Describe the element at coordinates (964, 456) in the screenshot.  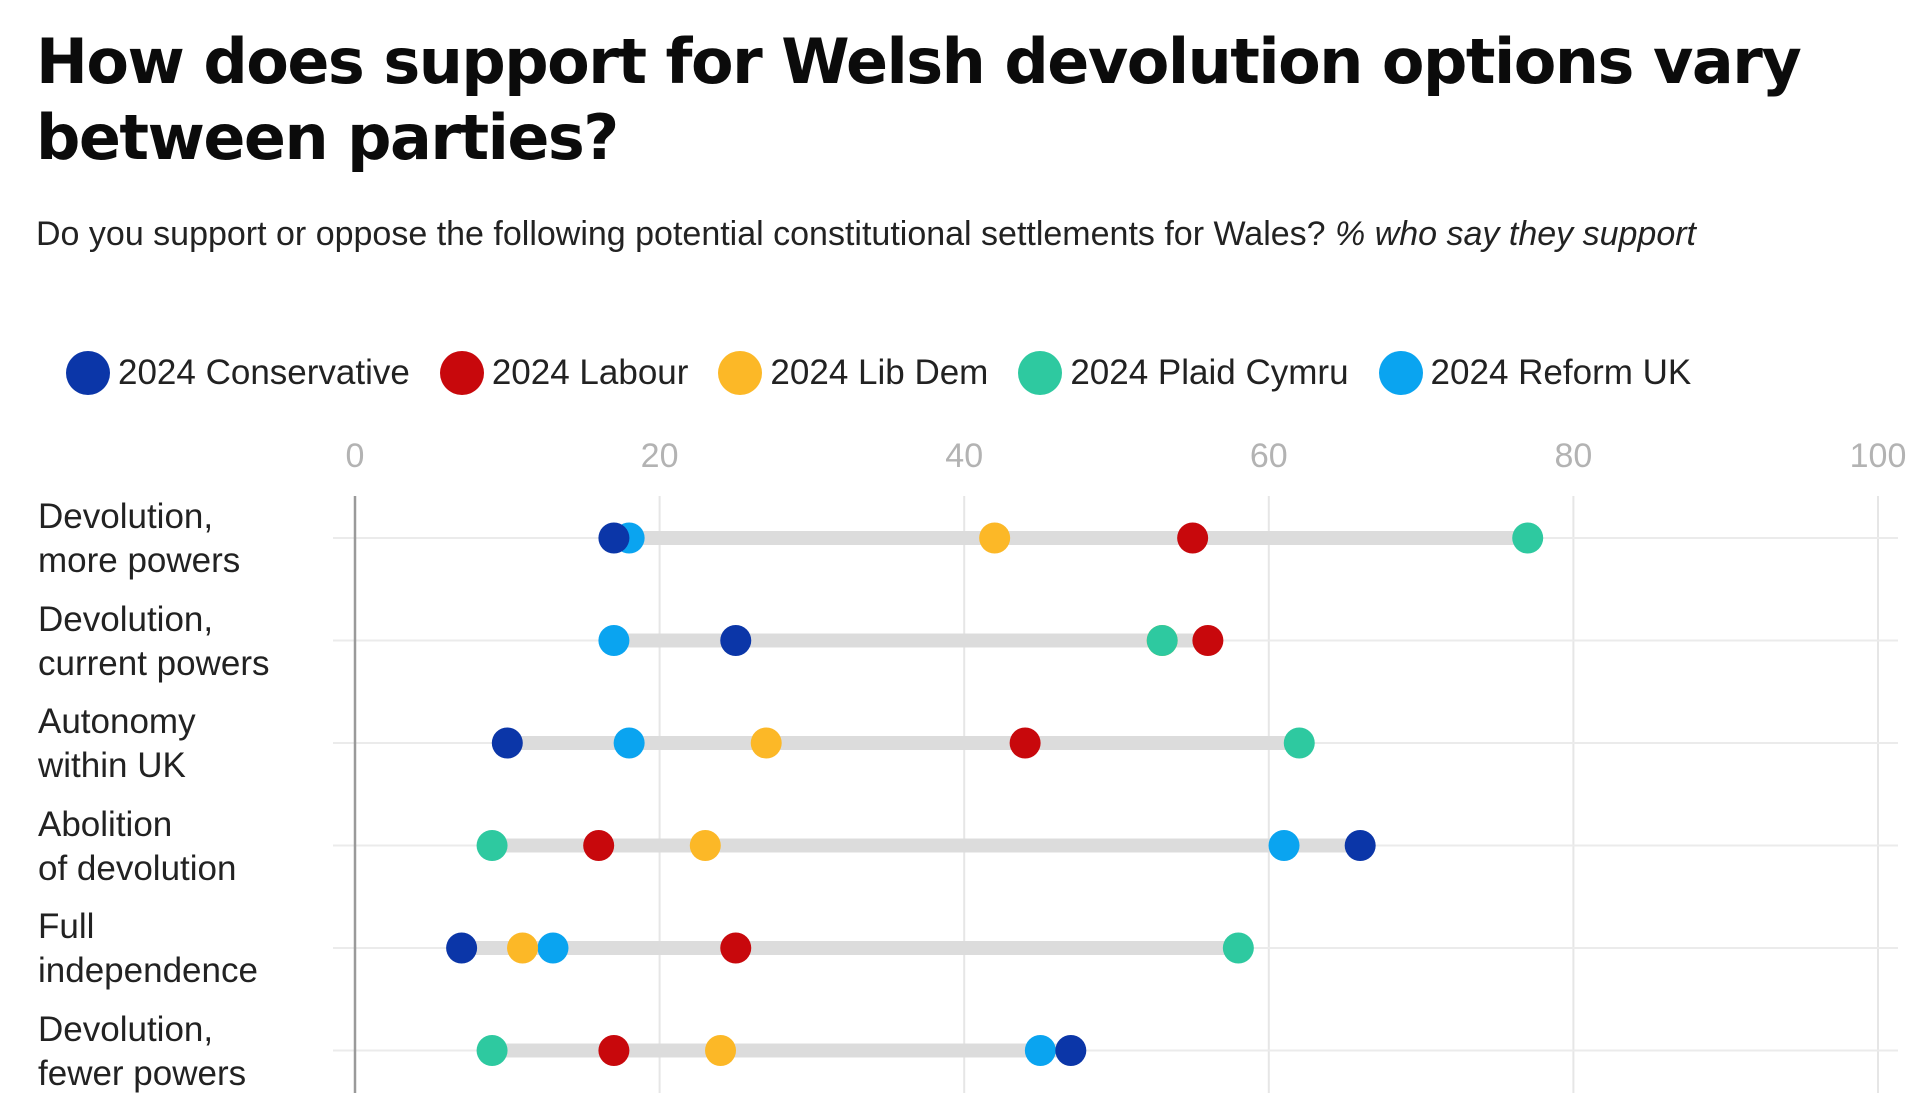
I see `x-tick-label: 40` at that location.